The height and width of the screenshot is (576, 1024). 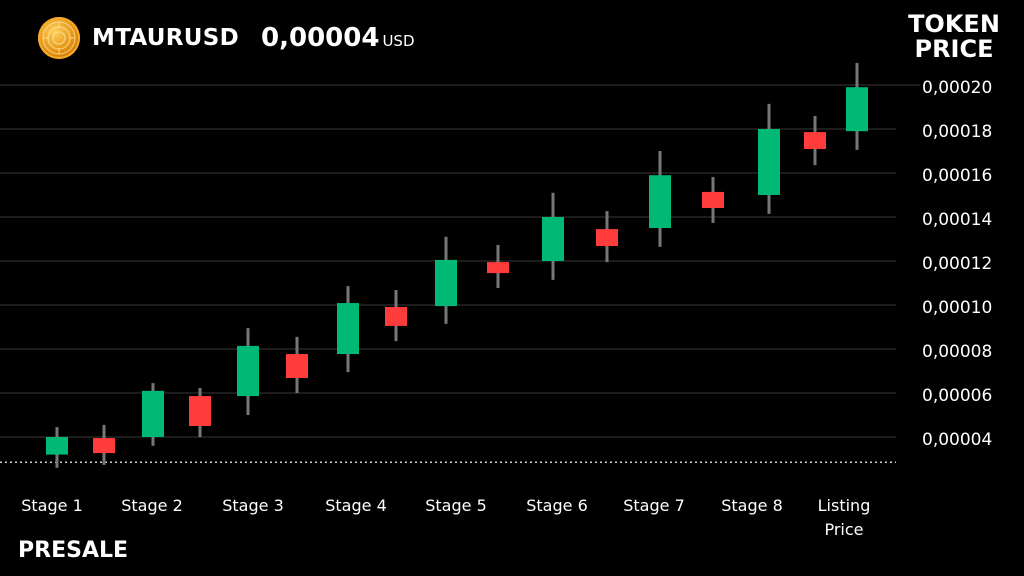 I want to click on x-category-label: Listing, so click(x=844, y=505).